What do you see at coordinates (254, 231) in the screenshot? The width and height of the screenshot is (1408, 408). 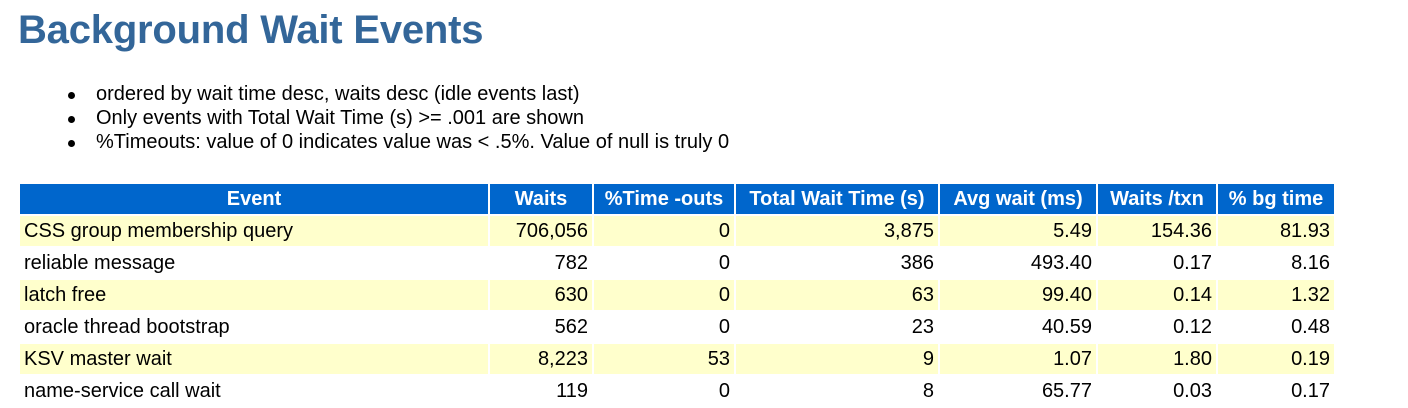 I see `cell-event: CSS group membership query` at bounding box center [254, 231].